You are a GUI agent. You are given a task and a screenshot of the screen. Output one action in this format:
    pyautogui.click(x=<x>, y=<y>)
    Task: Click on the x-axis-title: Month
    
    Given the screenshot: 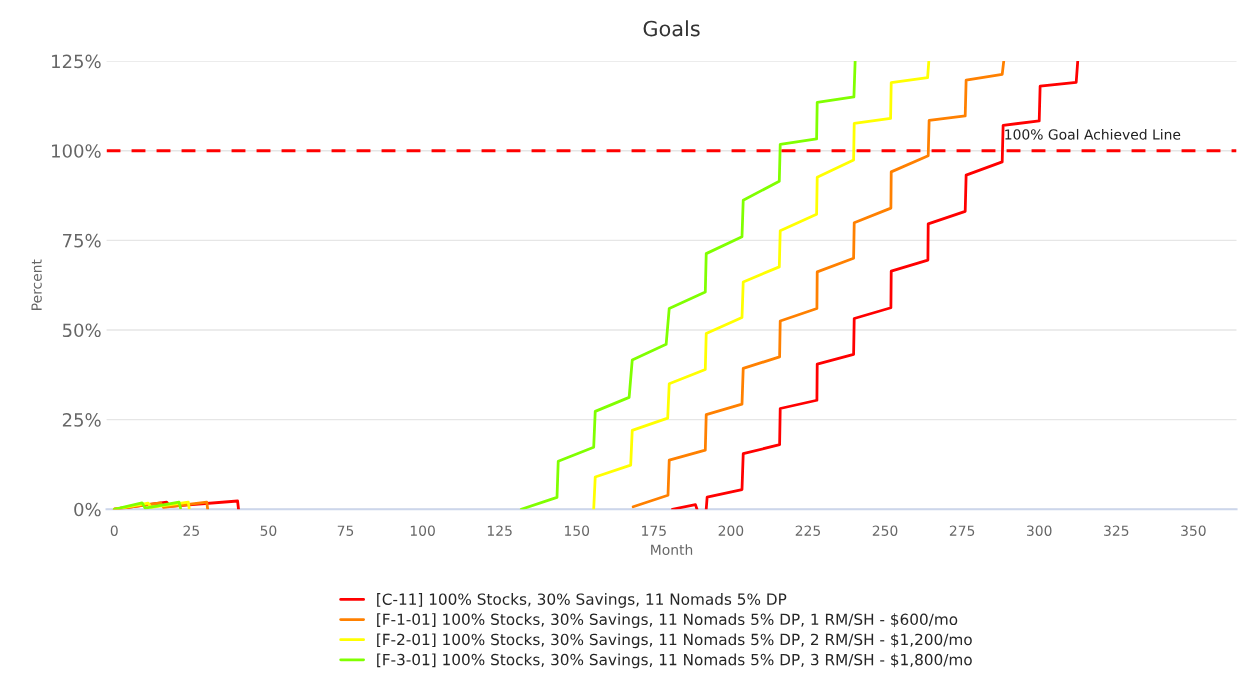 What is the action you would take?
    pyautogui.click(x=672, y=549)
    